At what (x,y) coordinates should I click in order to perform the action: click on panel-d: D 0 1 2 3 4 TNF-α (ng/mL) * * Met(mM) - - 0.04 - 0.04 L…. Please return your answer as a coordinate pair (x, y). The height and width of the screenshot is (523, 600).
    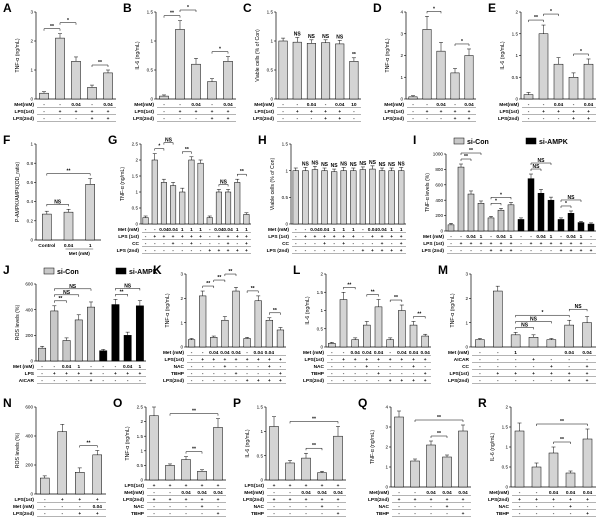
    Looking at the image, I should click on (424, 61).